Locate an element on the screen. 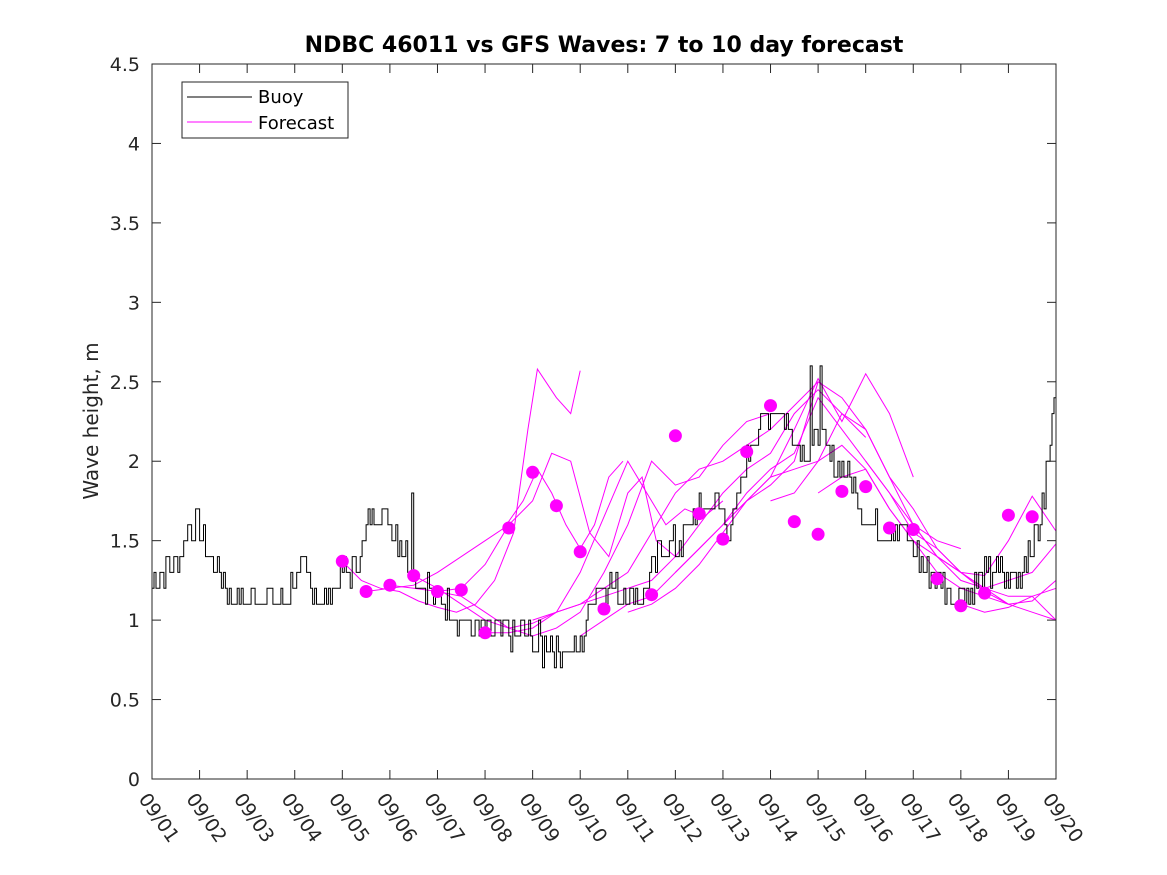  y-tick-label: 4 is located at coordinates (134, 144).